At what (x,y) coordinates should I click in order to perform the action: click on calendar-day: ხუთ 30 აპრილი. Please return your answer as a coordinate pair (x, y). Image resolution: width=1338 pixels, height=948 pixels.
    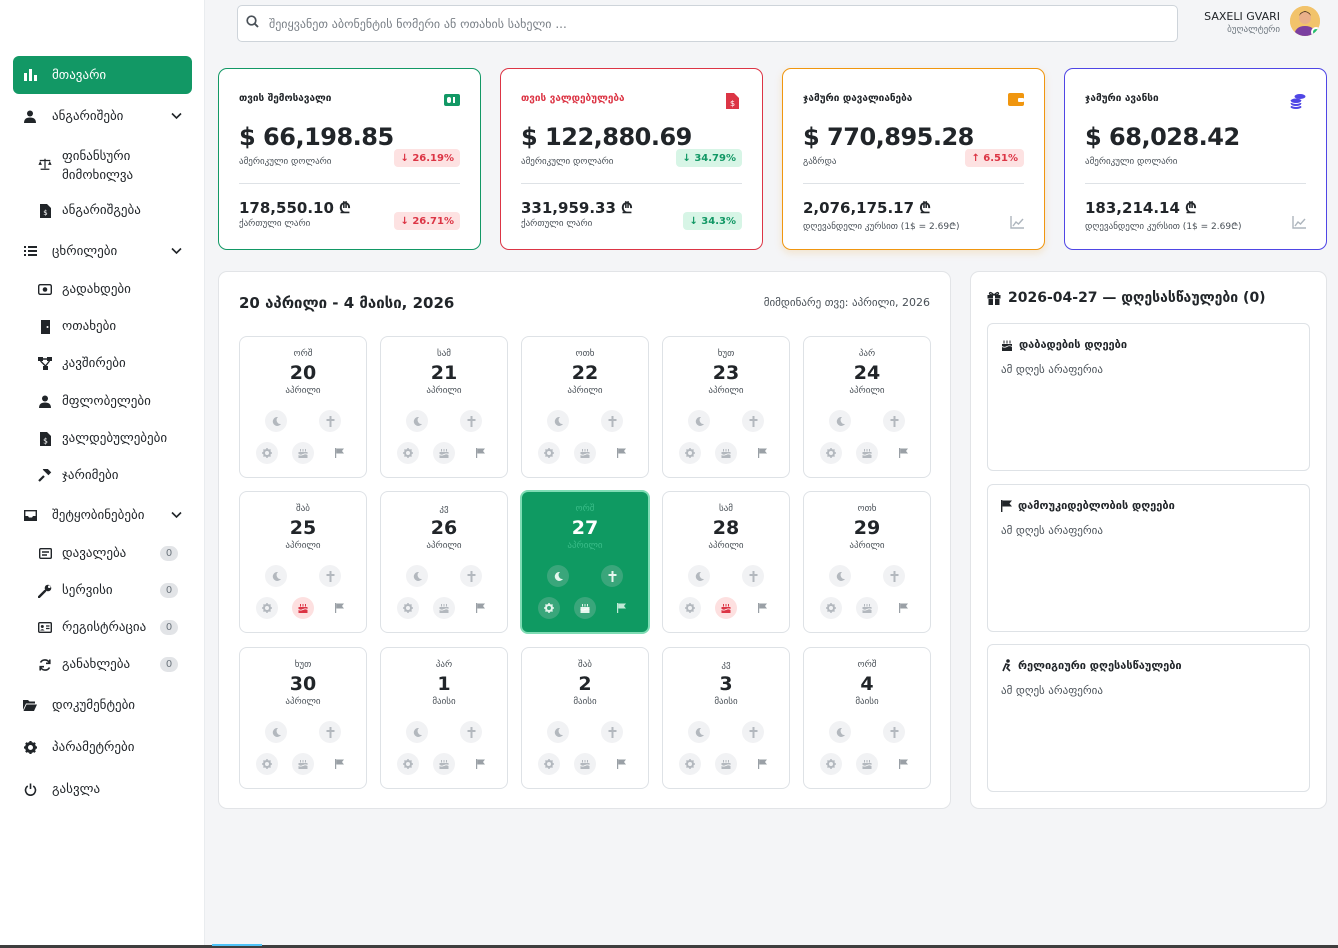
    Looking at the image, I should click on (303, 718).